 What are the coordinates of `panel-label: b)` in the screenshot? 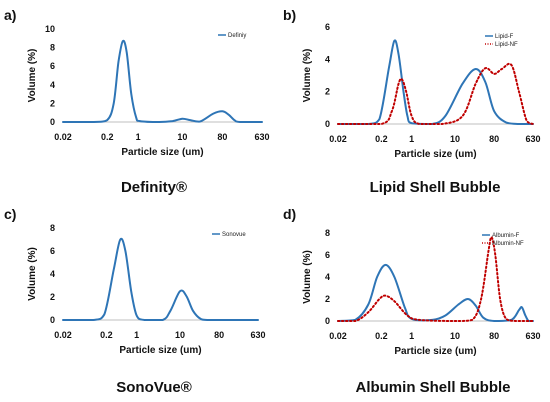 It's located at (289, 15).